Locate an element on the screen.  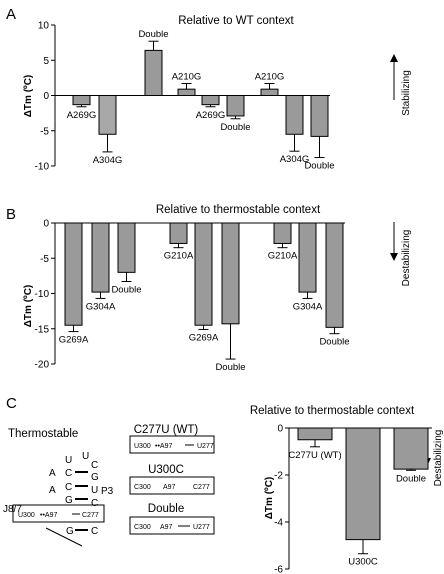
variant-3-mid: A97 is located at coordinates (166, 527).